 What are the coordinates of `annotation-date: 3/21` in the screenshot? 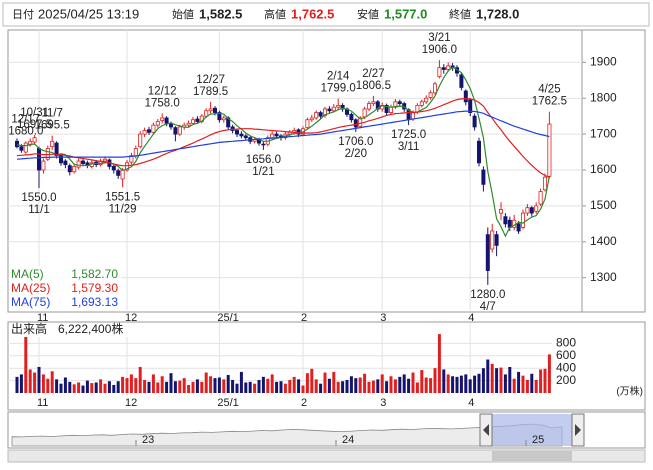 It's located at (439, 38).